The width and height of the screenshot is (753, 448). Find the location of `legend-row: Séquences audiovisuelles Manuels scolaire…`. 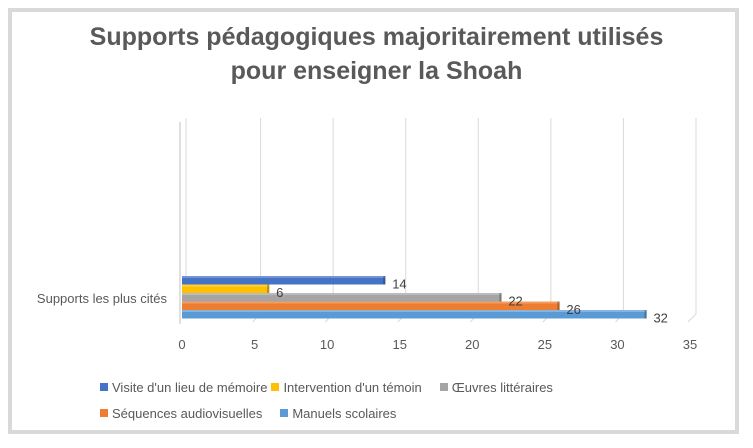

legend-row: Séquences audiovisuelles Manuels scolaire… is located at coordinates (380, 413).